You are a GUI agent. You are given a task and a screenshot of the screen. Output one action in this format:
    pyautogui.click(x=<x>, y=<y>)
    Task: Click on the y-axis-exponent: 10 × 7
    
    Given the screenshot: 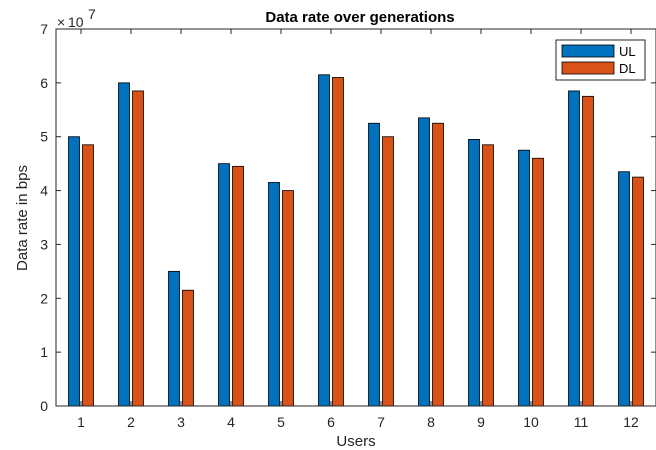 What is the action you would take?
    pyautogui.click(x=76, y=18)
    